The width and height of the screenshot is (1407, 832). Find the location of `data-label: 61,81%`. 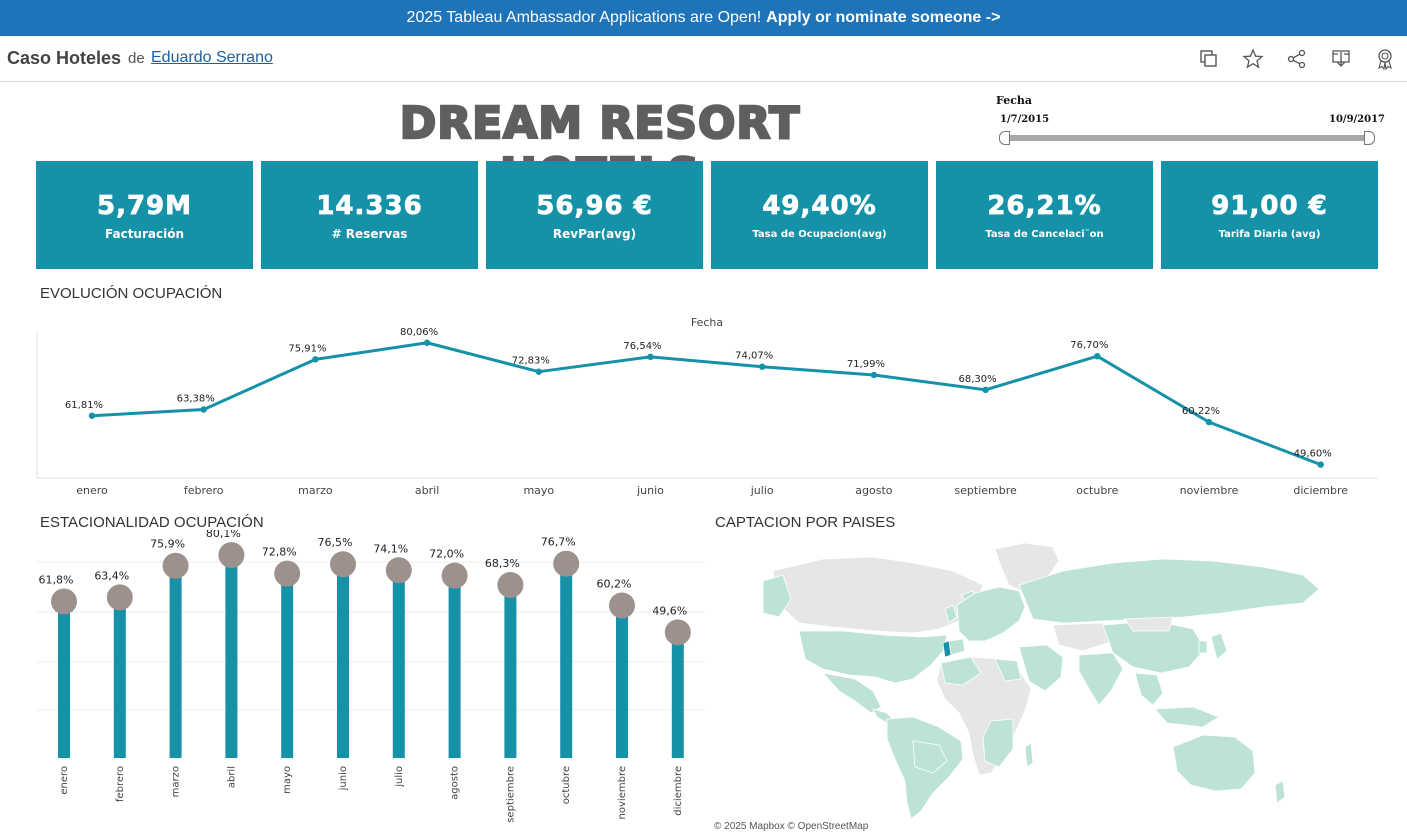

data-label: 61,81% is located at coordinates (84, 405).